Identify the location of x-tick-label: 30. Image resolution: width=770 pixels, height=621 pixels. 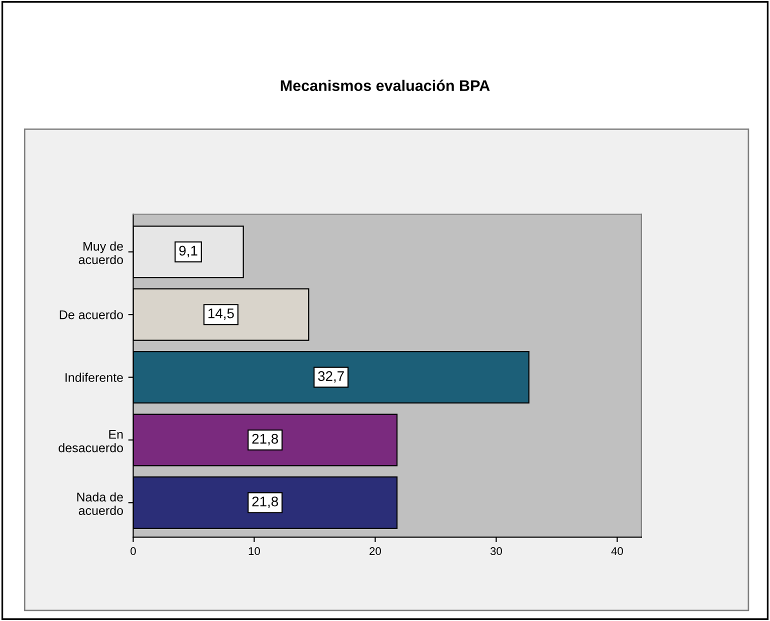
(496, 551).